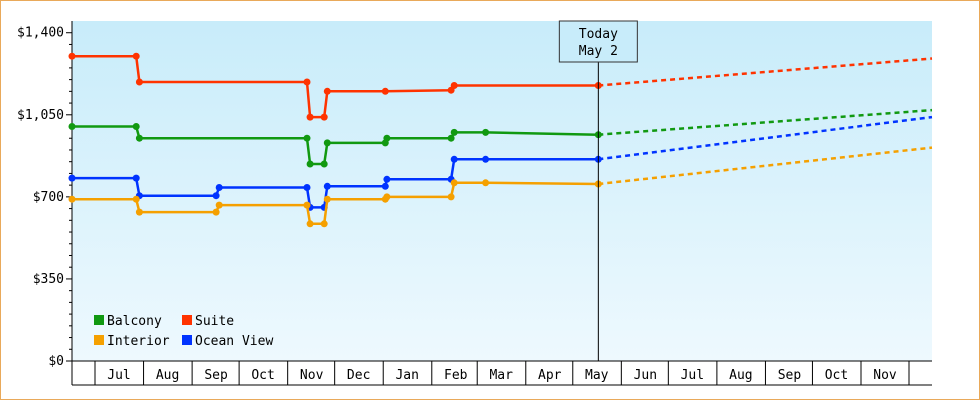 This screenshot has height=401, width=980. Describe the element at coordinates (40, 115) in the screenshot. I see `y-tick-label: $1,050` at that location.